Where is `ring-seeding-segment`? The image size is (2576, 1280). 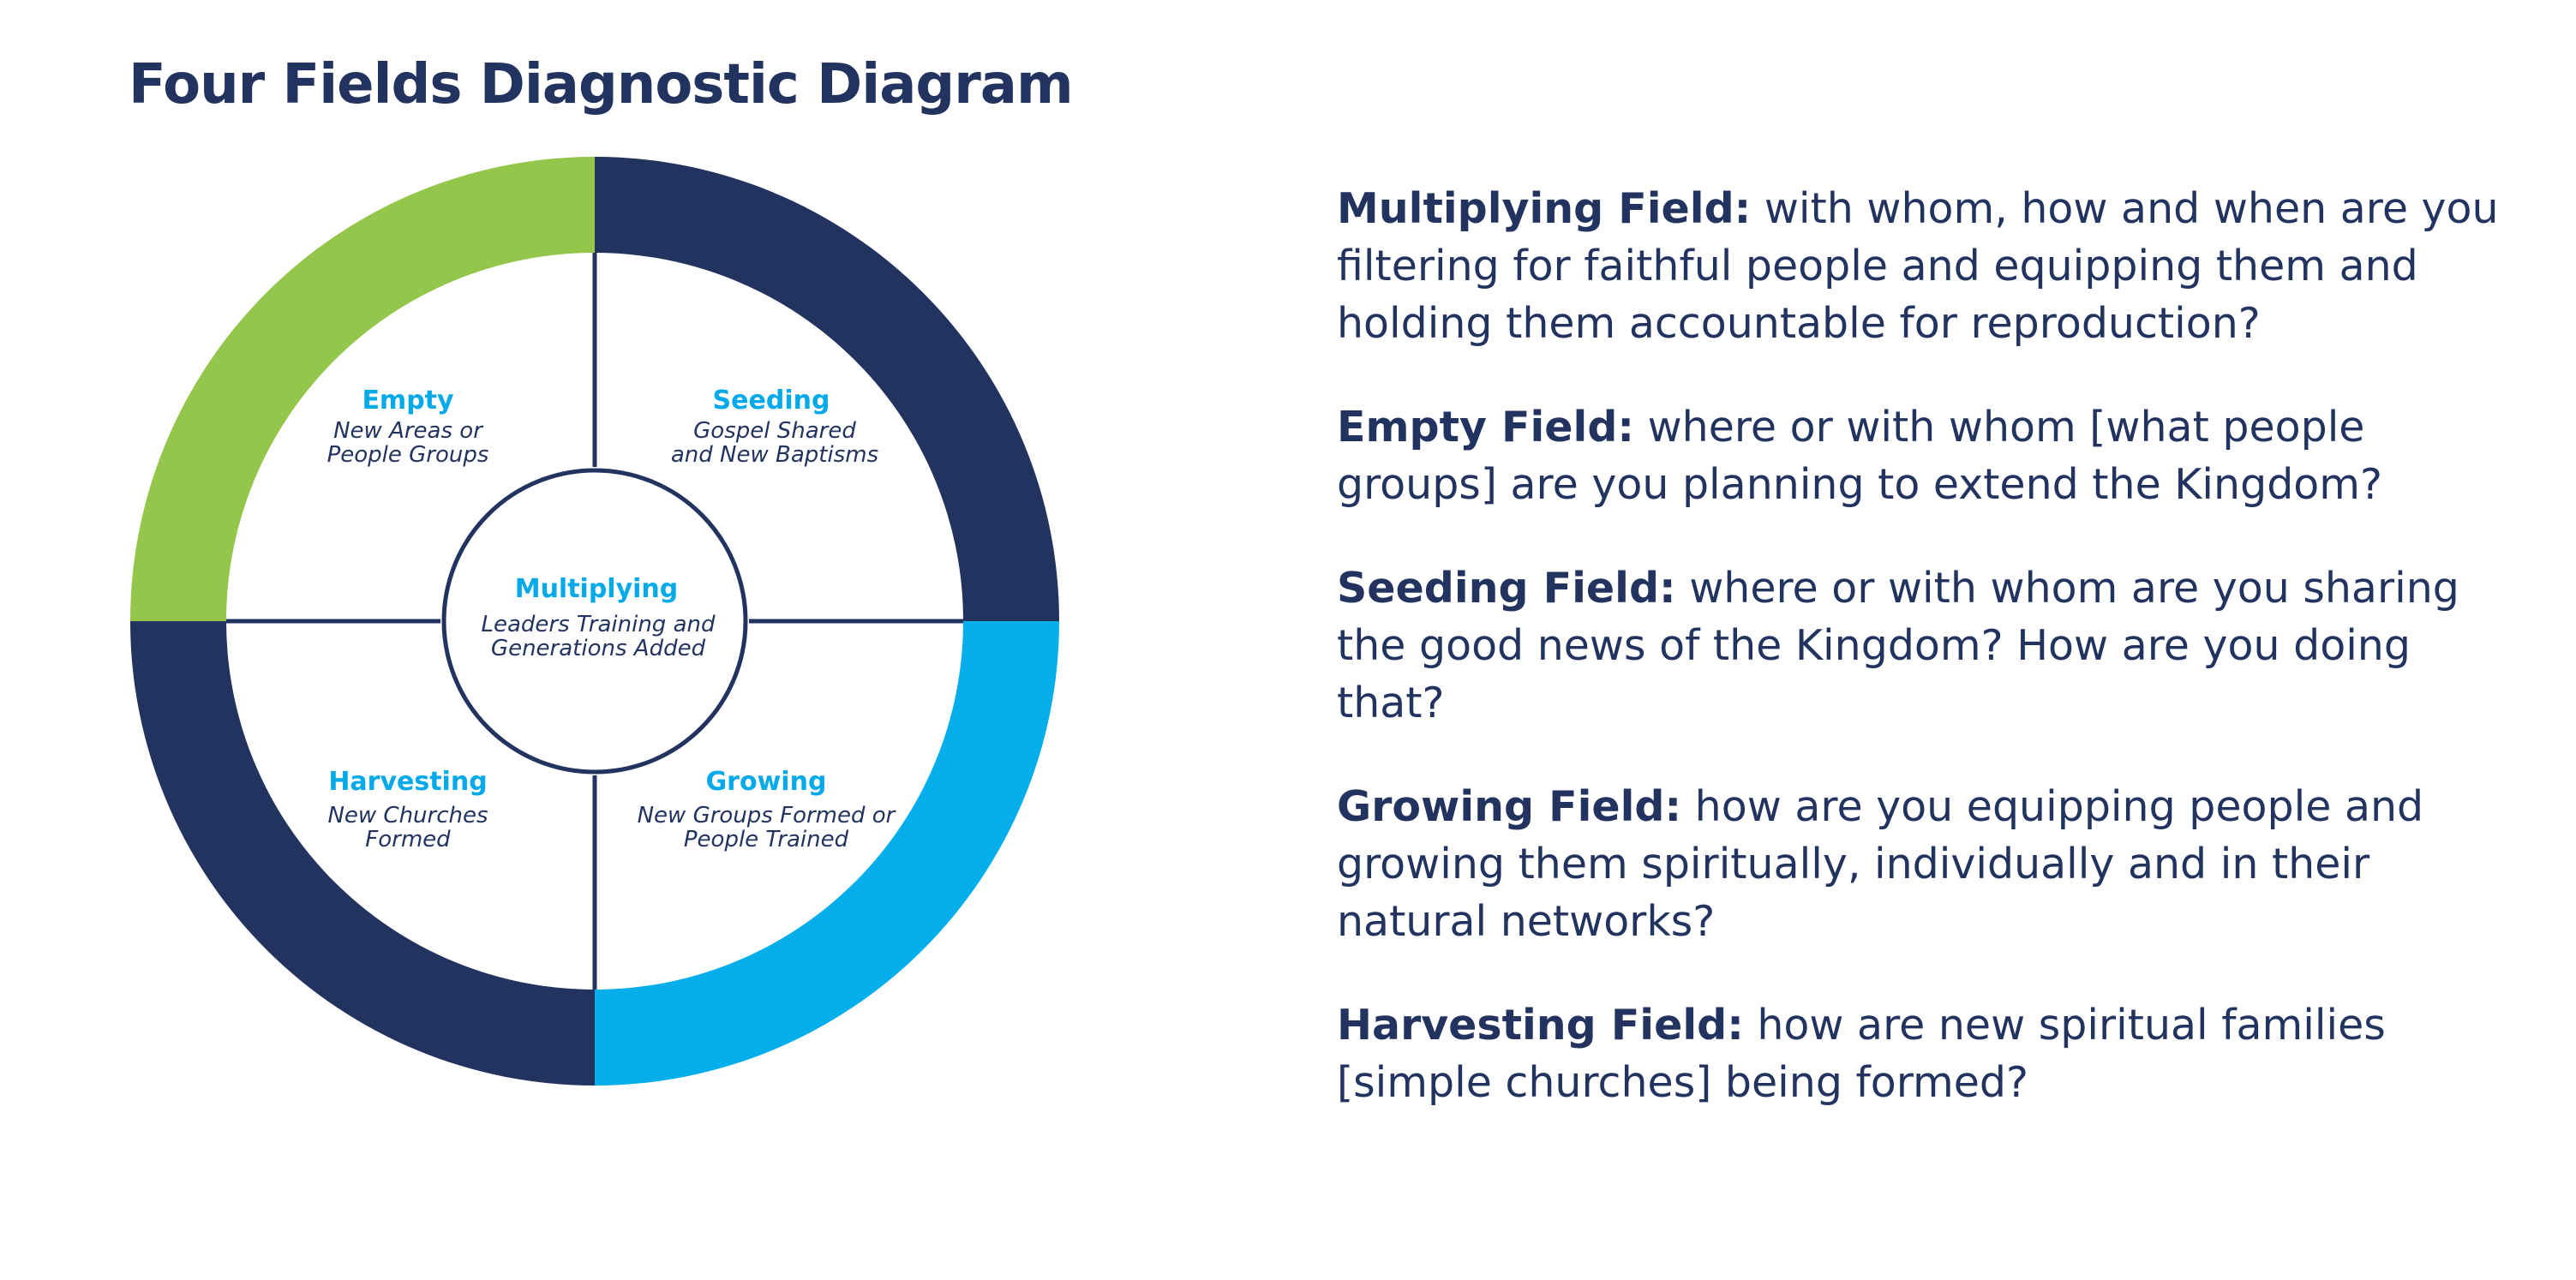
ring-seeding-segment is located at coordinates (827, 389).